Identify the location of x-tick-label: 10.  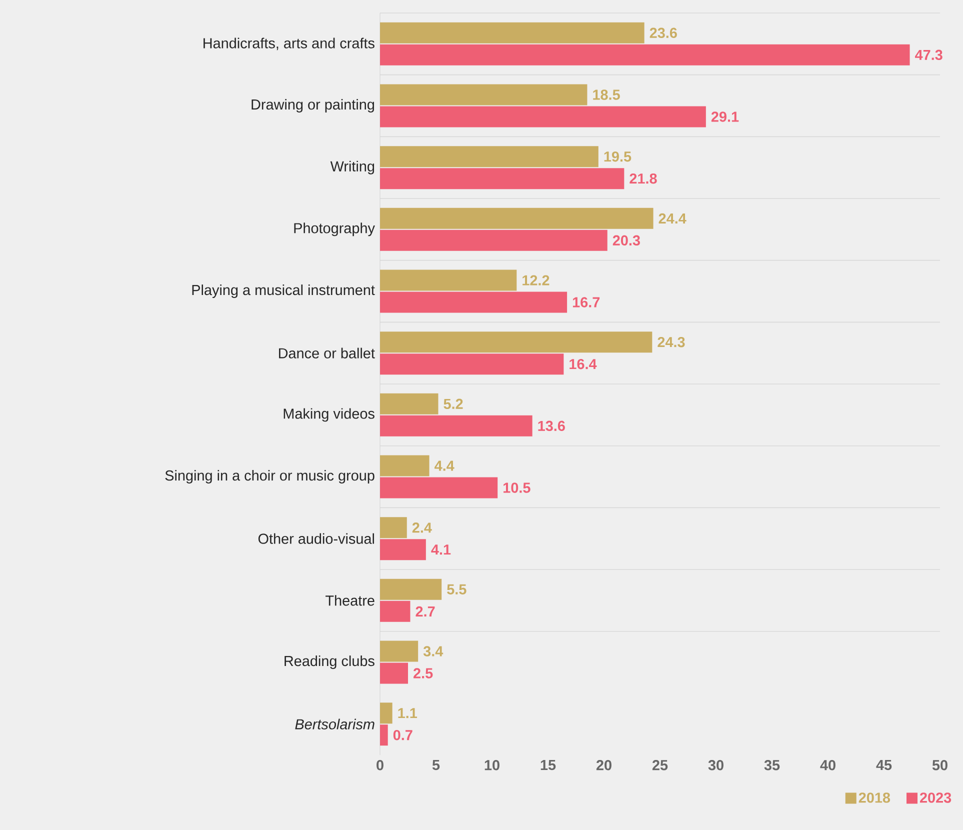
(492, 765).